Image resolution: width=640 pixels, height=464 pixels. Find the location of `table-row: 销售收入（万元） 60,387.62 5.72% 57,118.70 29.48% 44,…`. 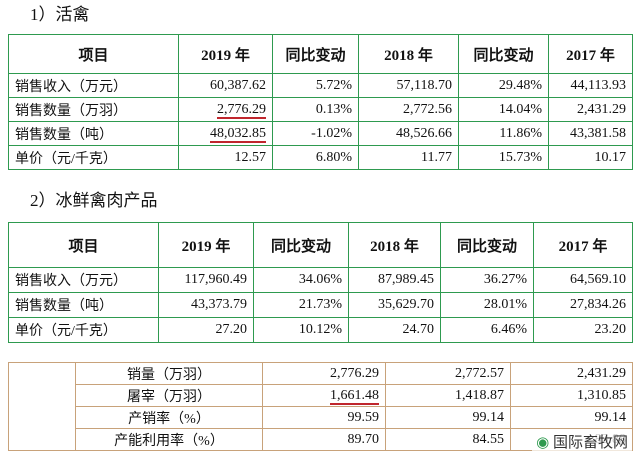

table-row: 销售收入（万元） 60,387.62 5.72% 57,118.70 29.48% 44,… is located at coordinates (320, 85).